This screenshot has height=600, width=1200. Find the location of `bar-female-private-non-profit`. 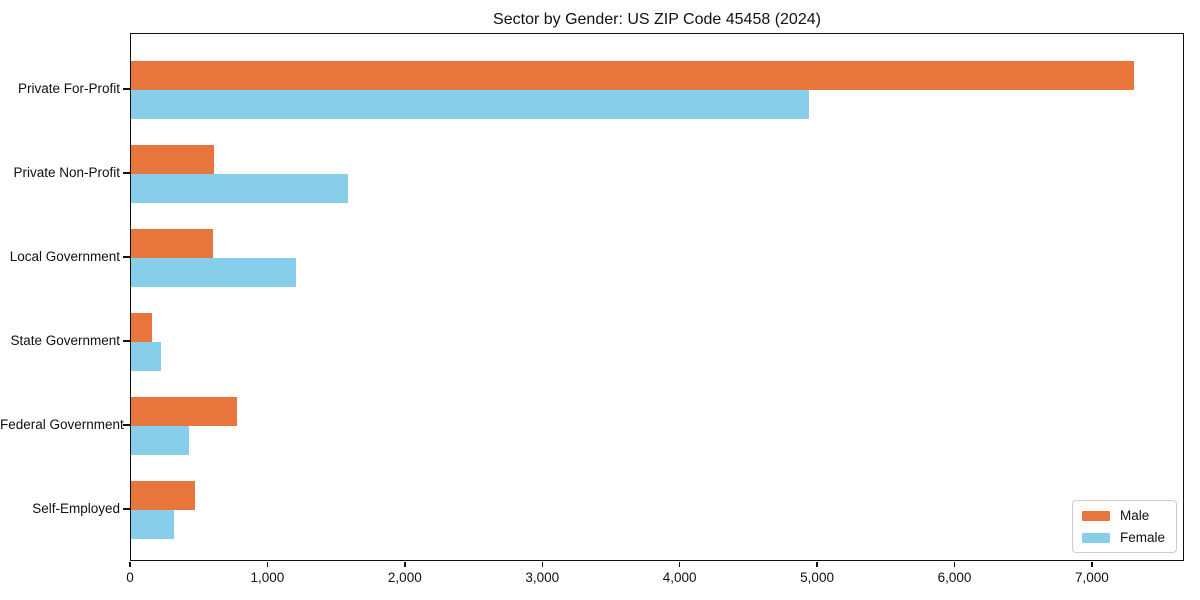

bar-female-private-non-profit is located at coordinates (239, 188).